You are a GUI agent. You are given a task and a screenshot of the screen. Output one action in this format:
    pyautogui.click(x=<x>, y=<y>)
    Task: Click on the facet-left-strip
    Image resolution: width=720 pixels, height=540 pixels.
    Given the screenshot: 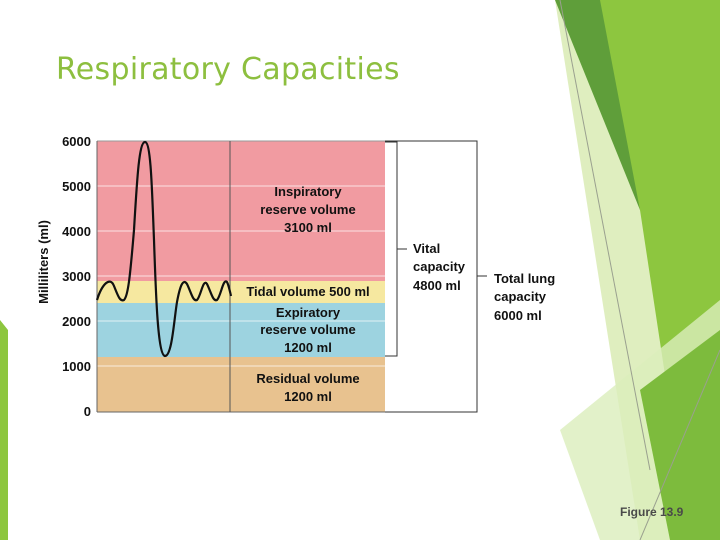 What is the action you would take?
    pyautogui.click(x=4, y=430)
    